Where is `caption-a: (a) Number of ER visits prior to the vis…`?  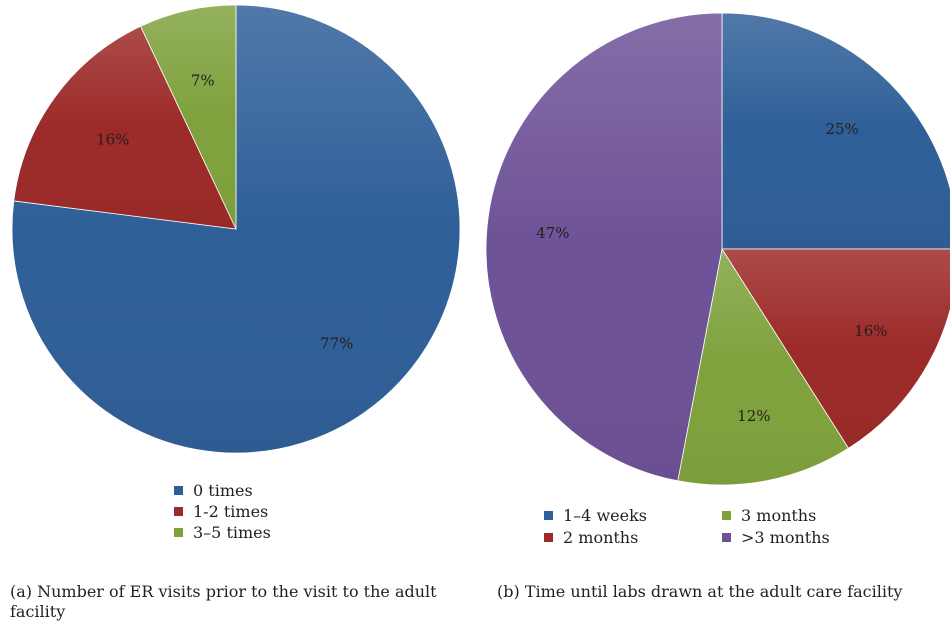 caption-a: (a) Number of ER visits prior to the vis… is located at coordinates (223, 601).